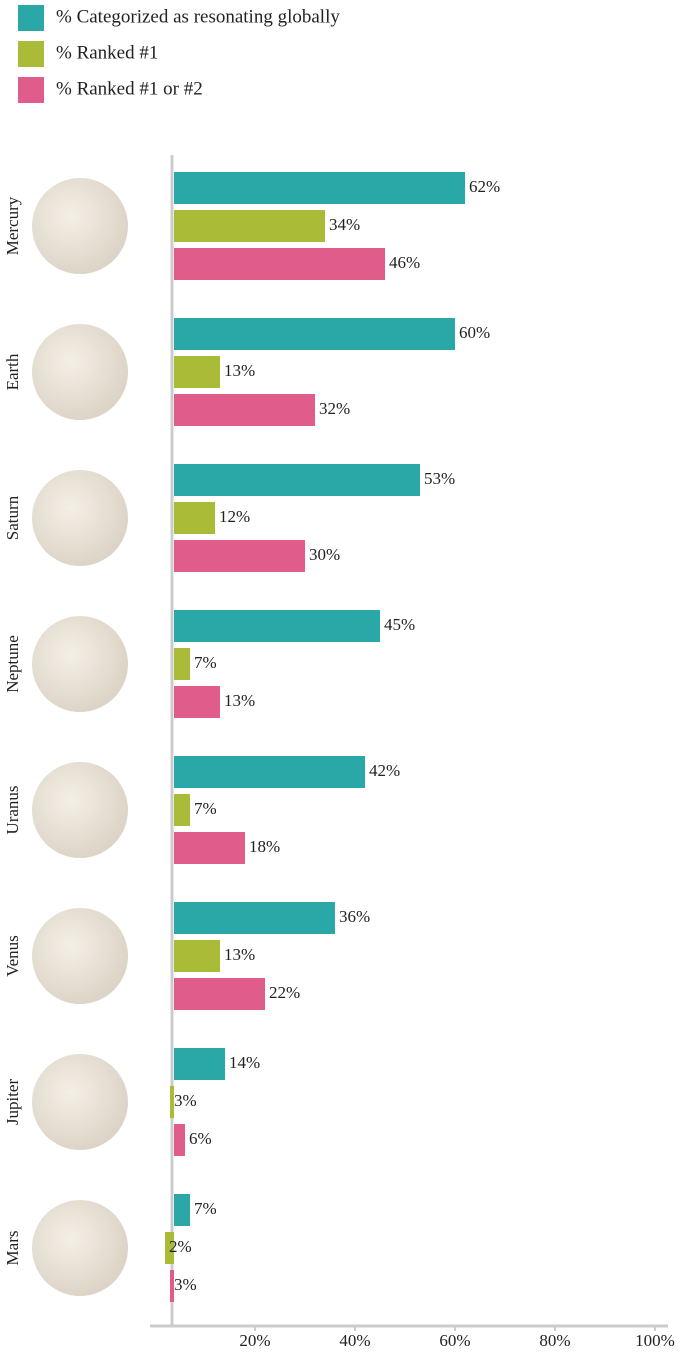  What do you see at coordinates (284, 992) in the screenshot?
I see `value-label: 22%` at bounding box center [284, 992].